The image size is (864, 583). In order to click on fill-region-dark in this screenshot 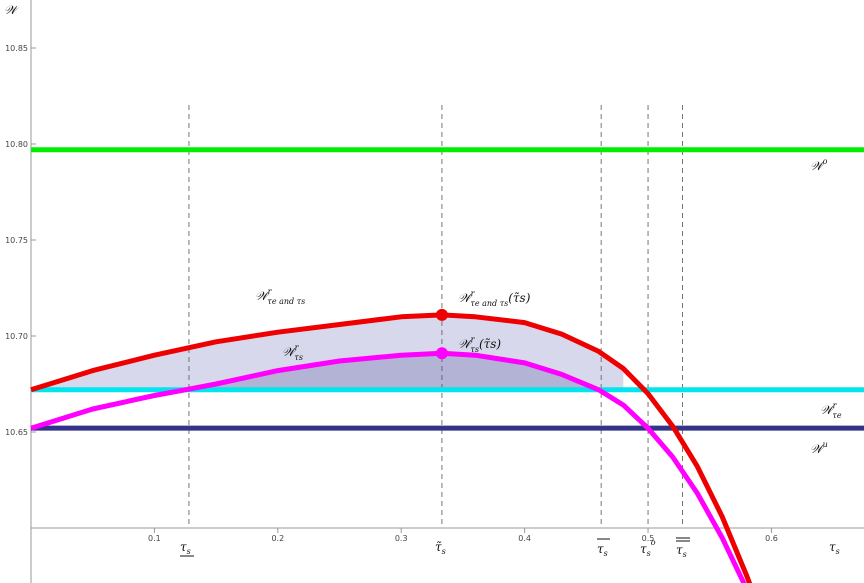, I will do `click(392, 371)`.